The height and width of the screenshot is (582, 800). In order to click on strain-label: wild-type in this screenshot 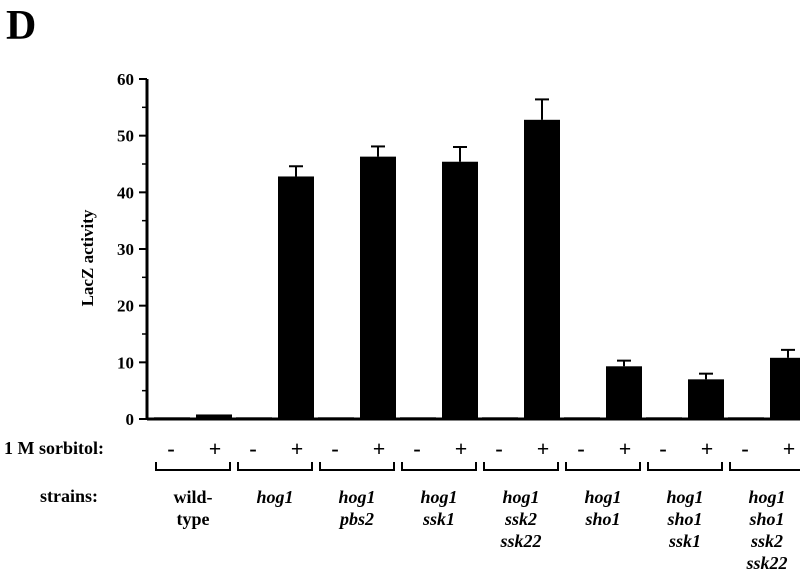, I will do `click(193, 508)`.